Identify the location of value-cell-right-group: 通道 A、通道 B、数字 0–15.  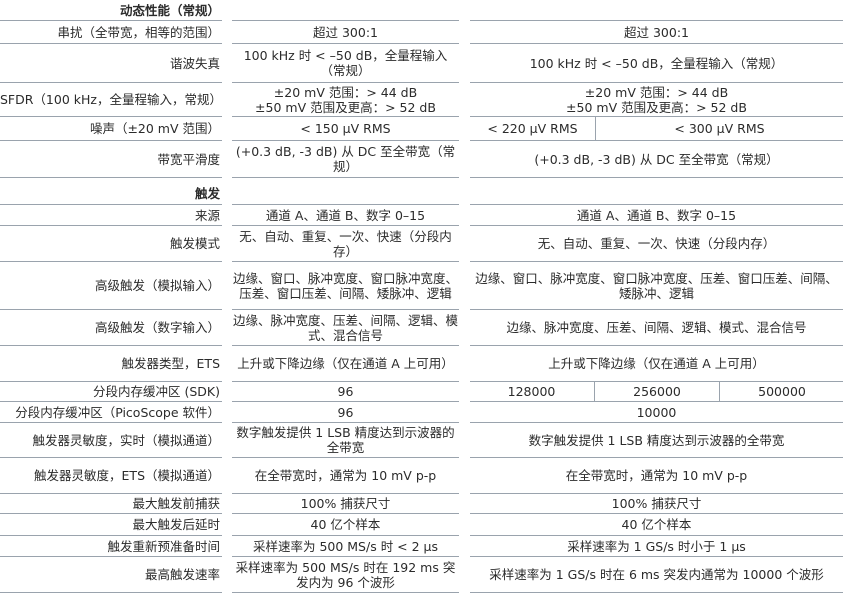
(656, 215).